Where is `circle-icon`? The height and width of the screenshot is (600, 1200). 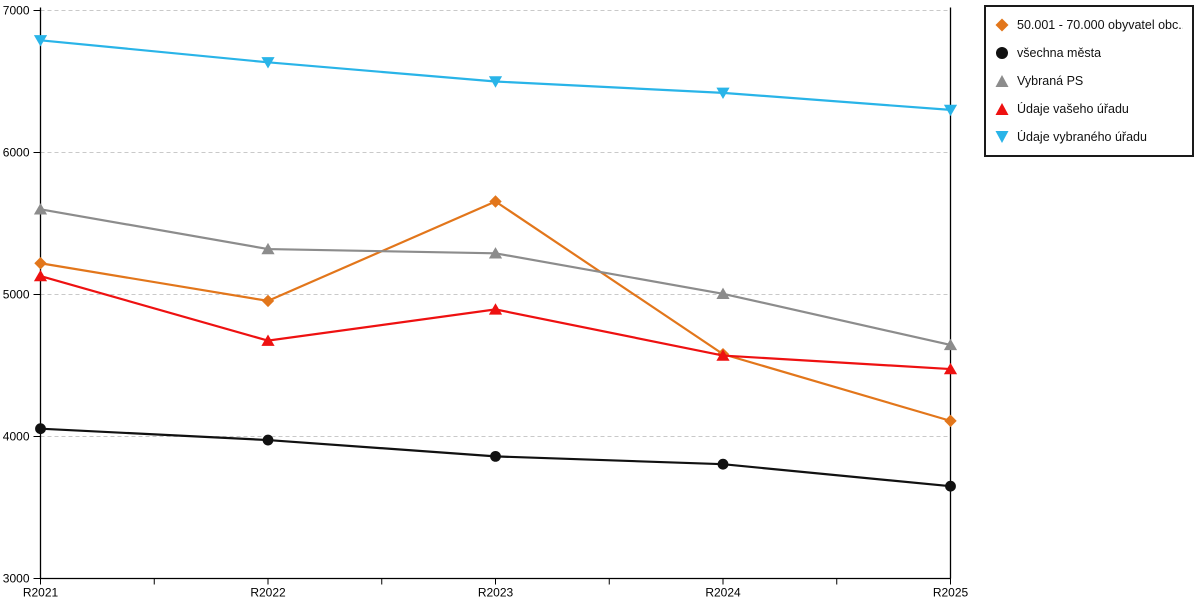
circle-icon is located at coordinates (1002, 53).